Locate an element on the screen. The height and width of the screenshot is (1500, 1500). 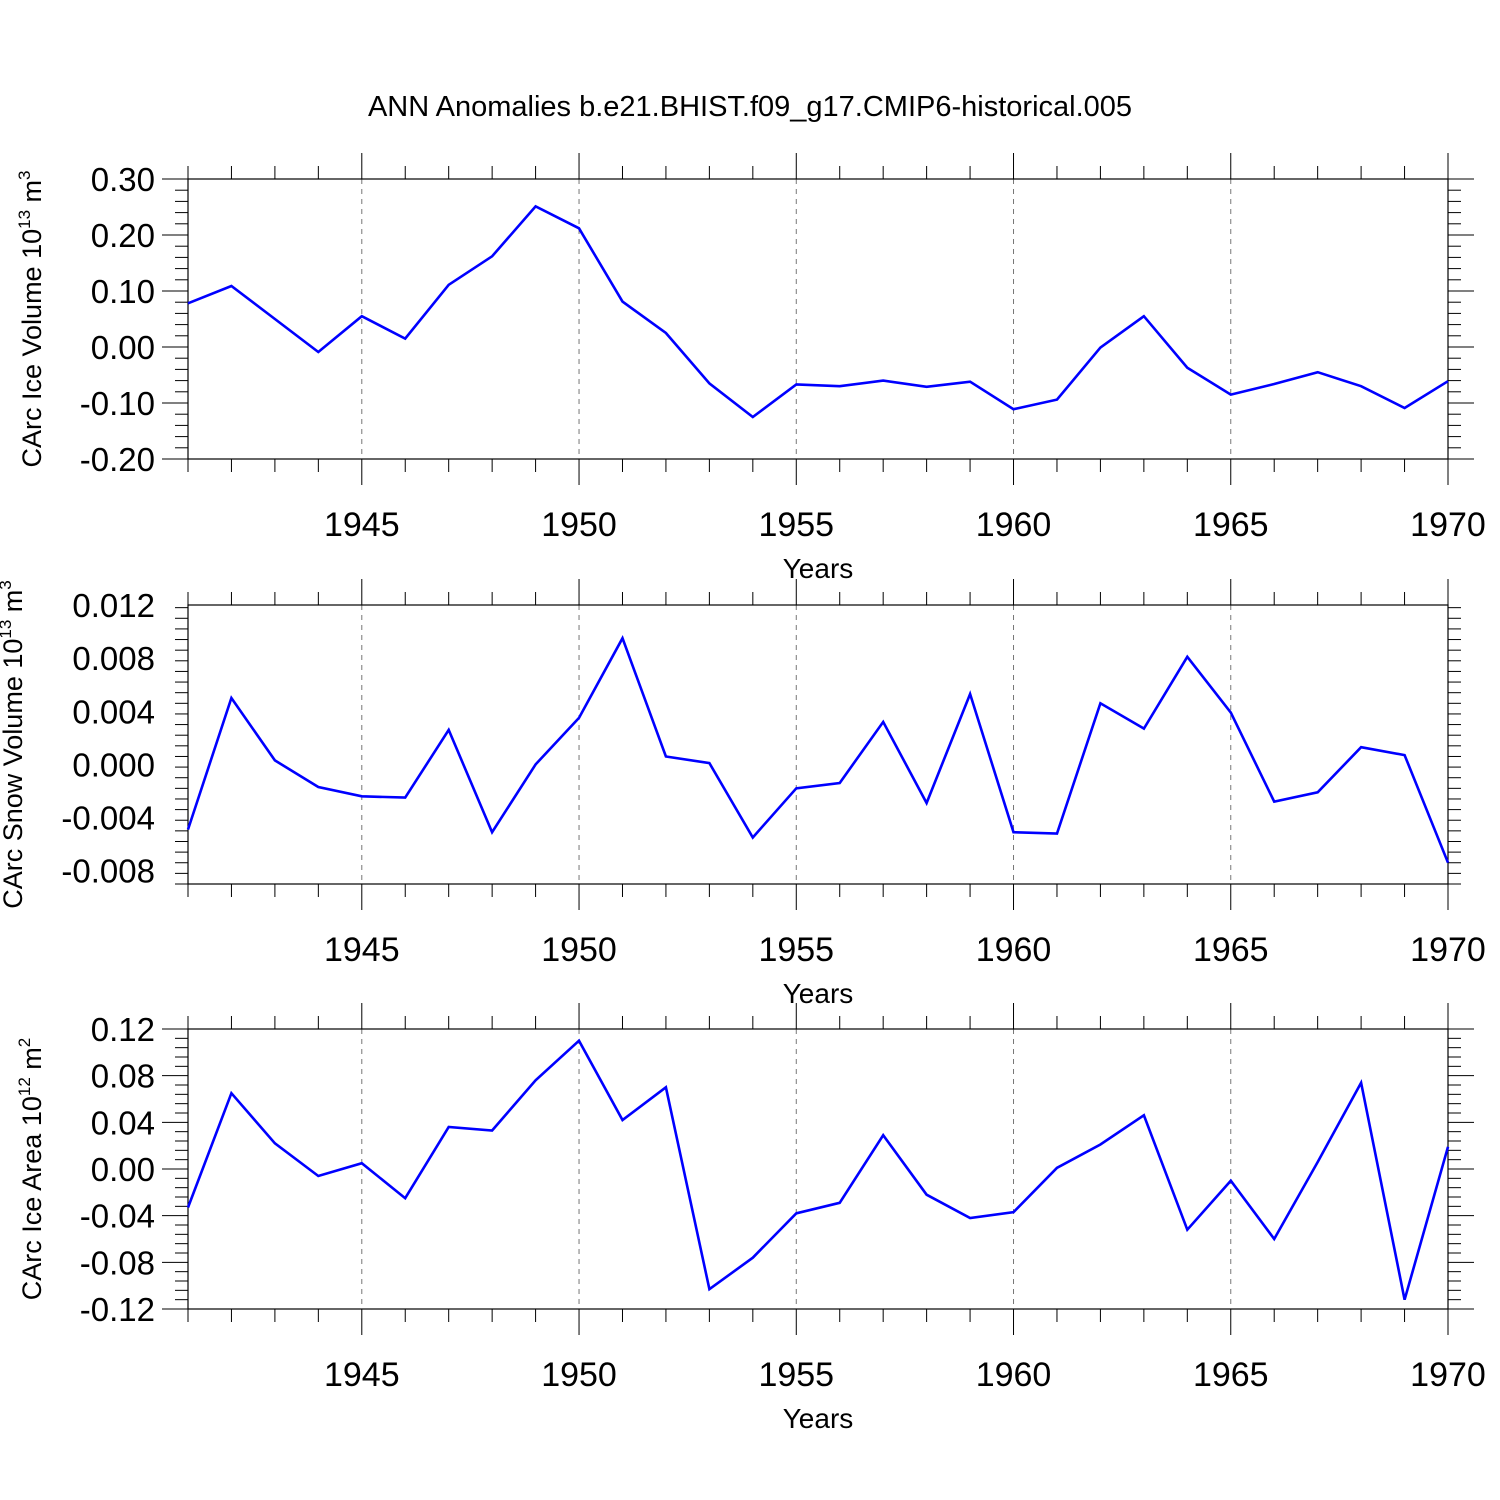
y-axis-label: CArc Ice Volume 1013 m3 is located at coordinates (31, 318).